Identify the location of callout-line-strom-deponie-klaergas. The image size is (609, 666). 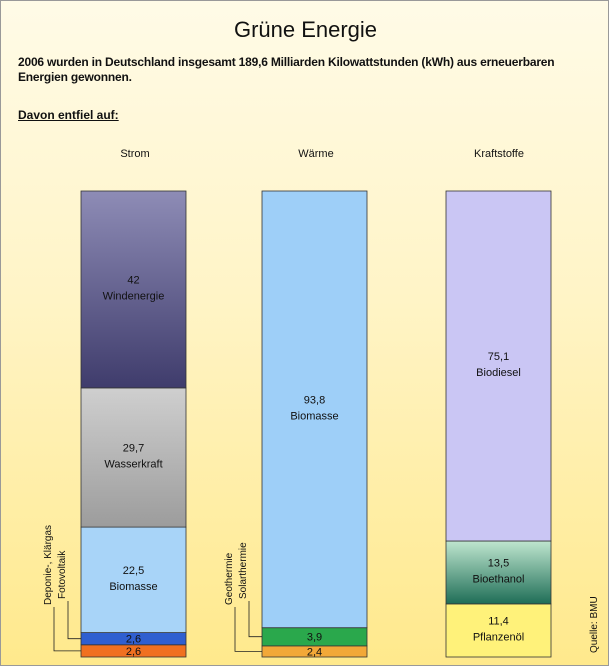
(67, 629).